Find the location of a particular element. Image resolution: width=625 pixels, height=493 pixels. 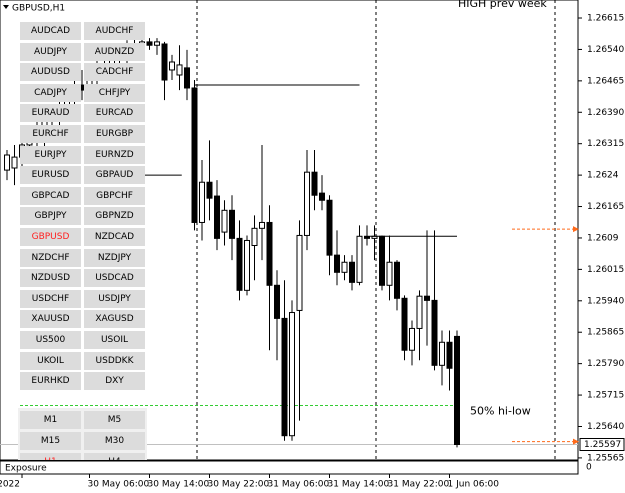

button: US500 is located at coordinates (50, 340).